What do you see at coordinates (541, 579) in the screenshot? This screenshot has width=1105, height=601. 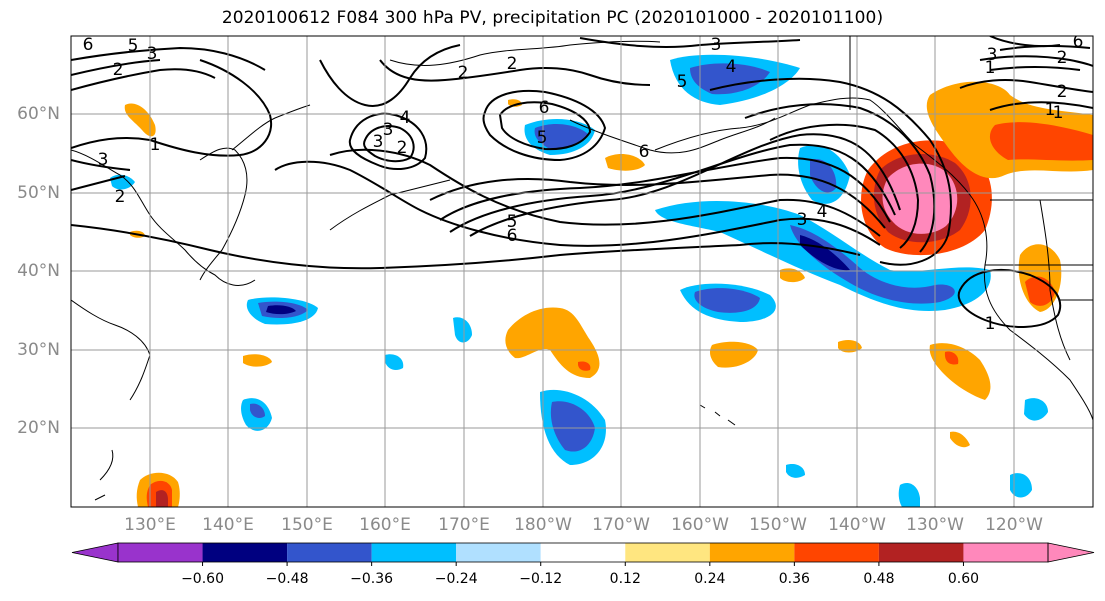 I see `colorbar-tick-label: −0.12` at bounding box center [541, 579].